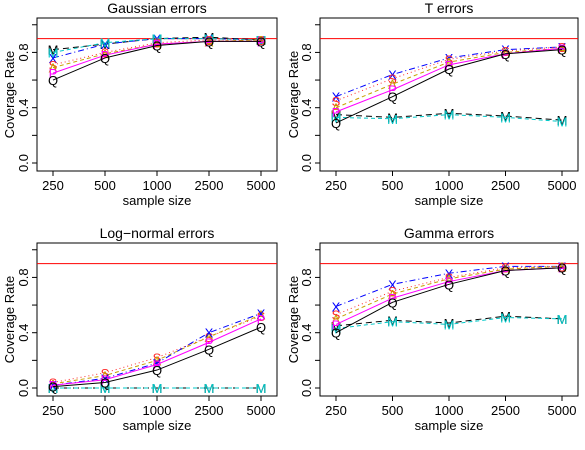  I want to click on series-S-2: S S S S S, so click(157, 349).